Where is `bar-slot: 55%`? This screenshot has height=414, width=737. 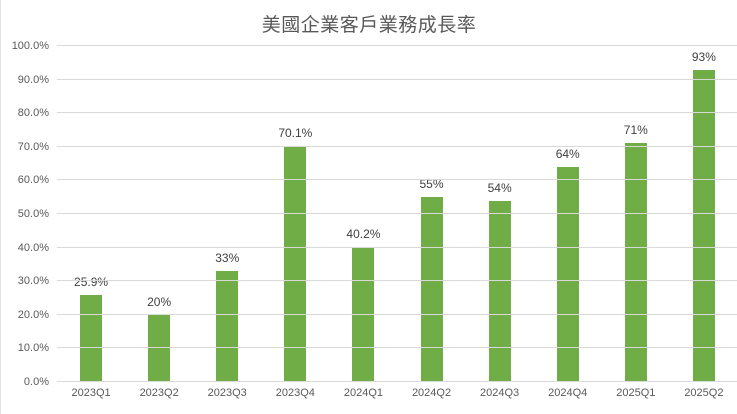 bar-slot: 55% is located at coordinates (431, 214).